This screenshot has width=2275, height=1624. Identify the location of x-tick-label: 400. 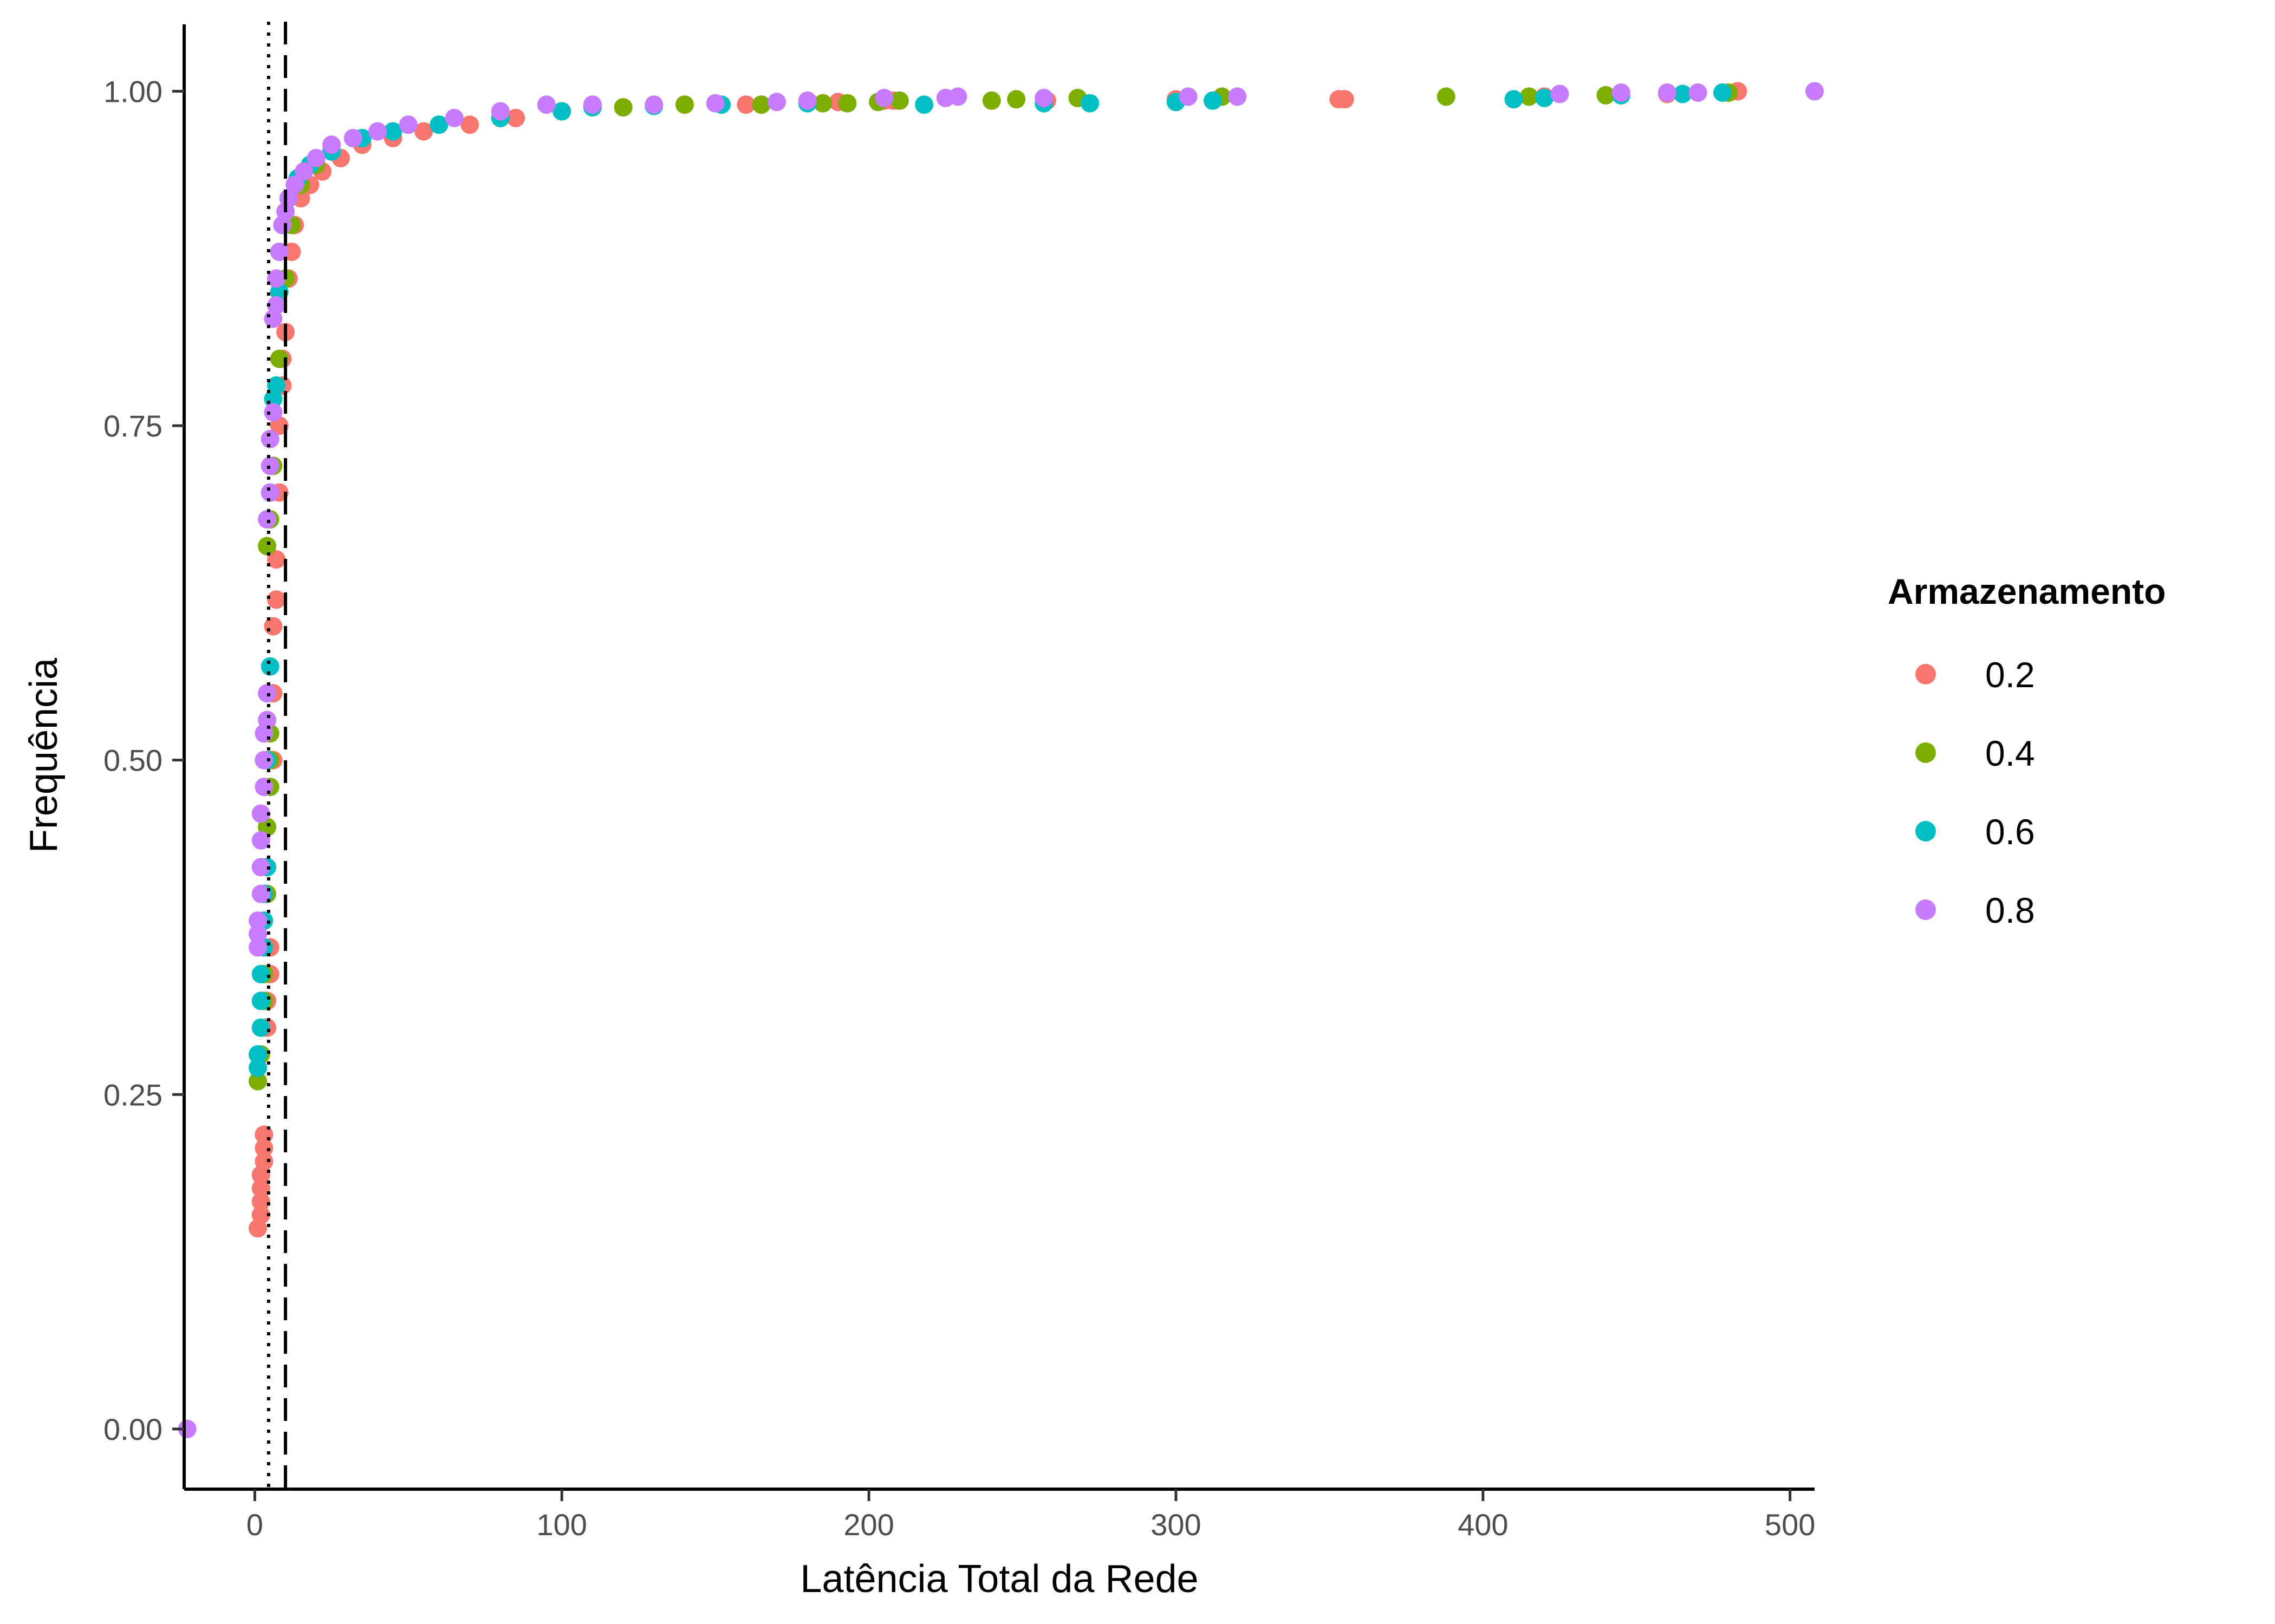
(1483, 1525).